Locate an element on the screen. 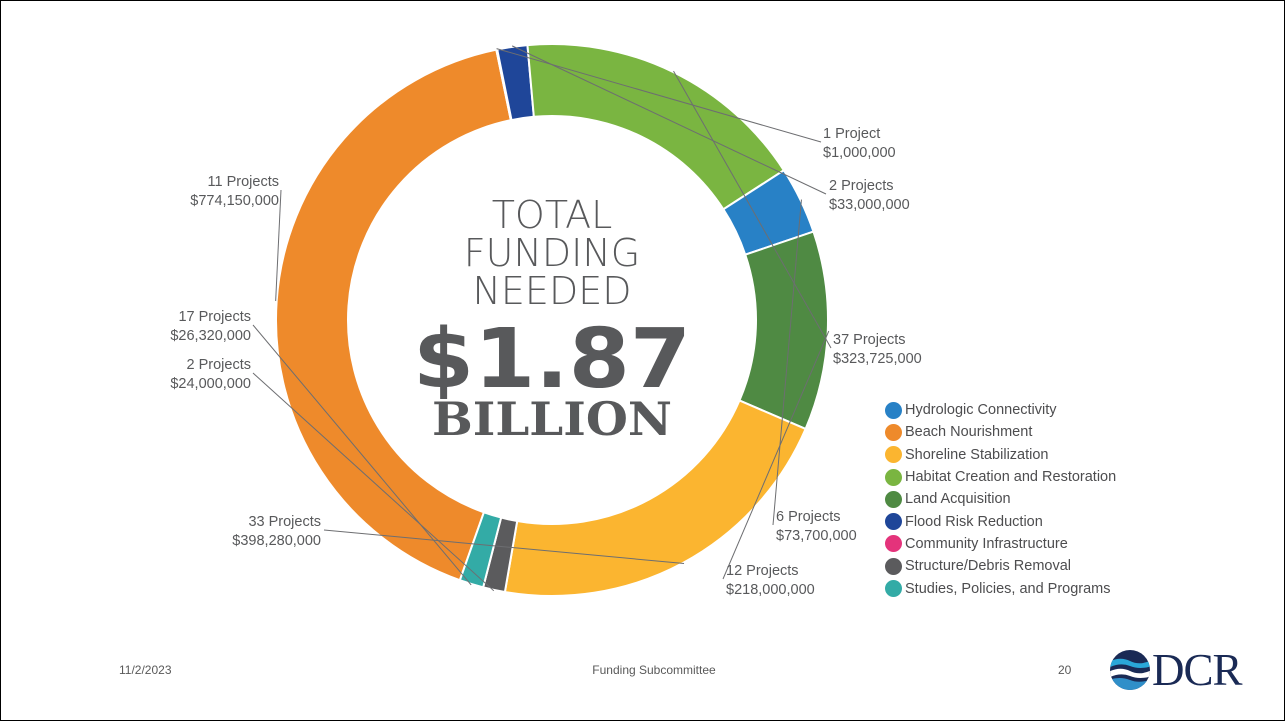  legend-label: Hydrologic Connectivity is located at coordinates (981, 410).